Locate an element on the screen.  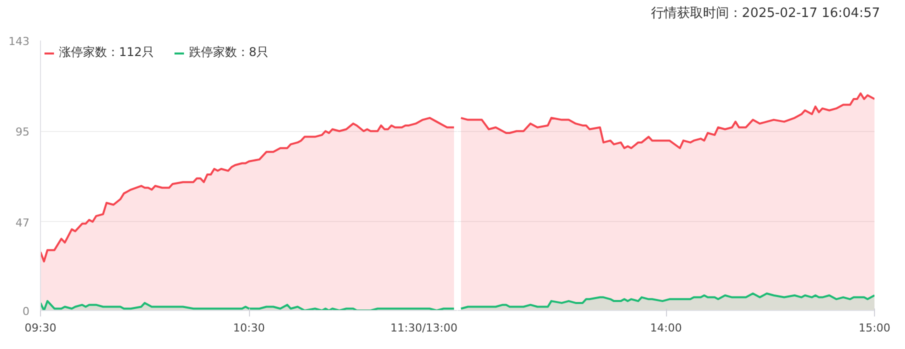
x-tick-label: 15:00 is located at coordinates (874, 328).